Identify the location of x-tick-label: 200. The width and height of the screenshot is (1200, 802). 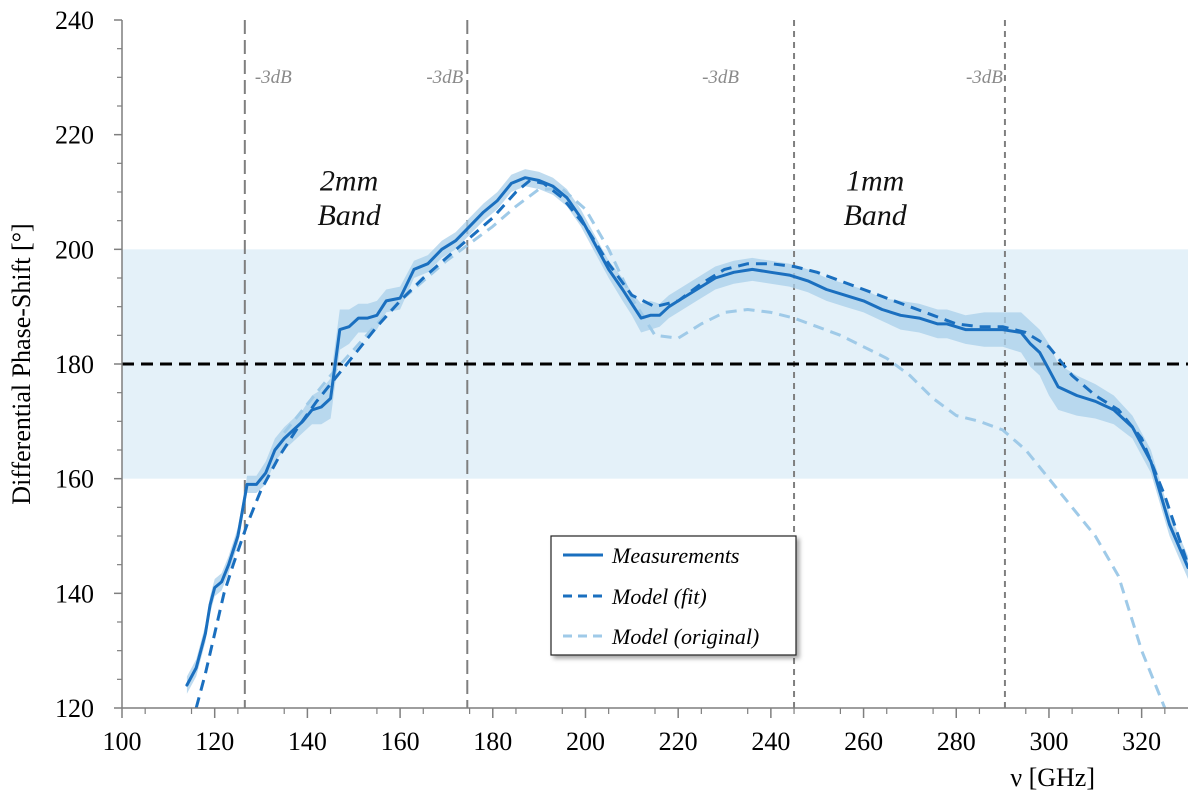
(585, 741).